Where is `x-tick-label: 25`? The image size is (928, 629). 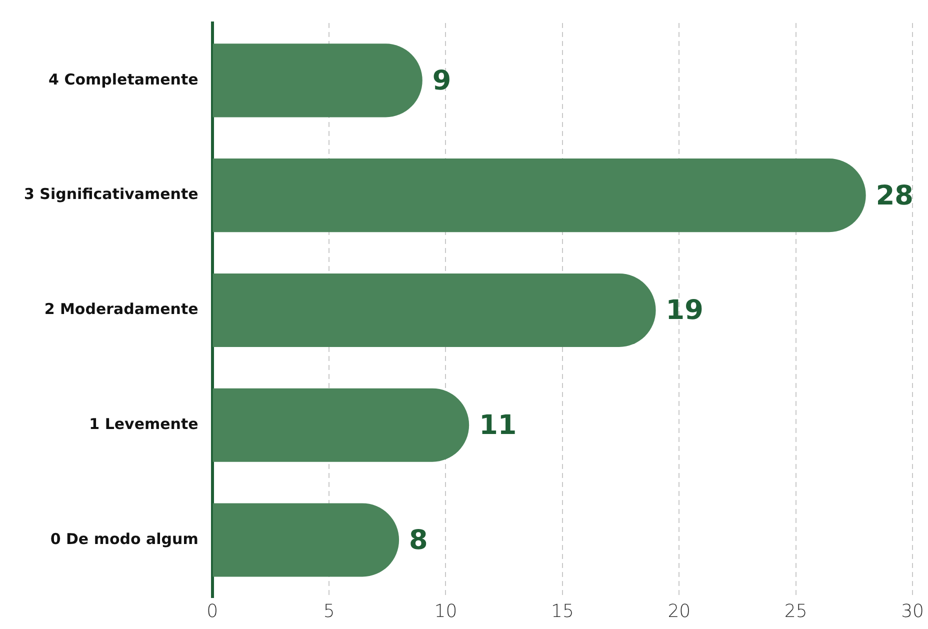 x-tick-label: 25 is located at coordinates (796, 611).